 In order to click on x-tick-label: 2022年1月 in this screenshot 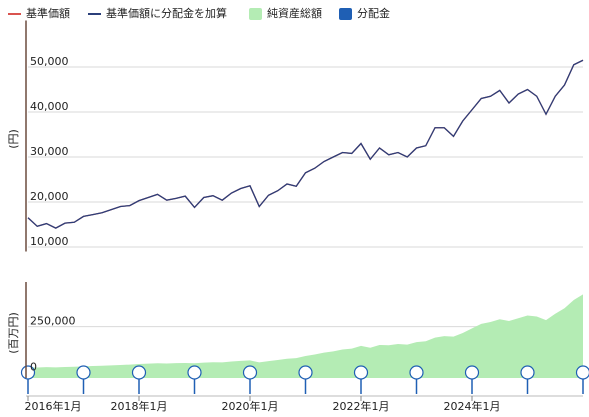, I will do `click(361, 406)`.